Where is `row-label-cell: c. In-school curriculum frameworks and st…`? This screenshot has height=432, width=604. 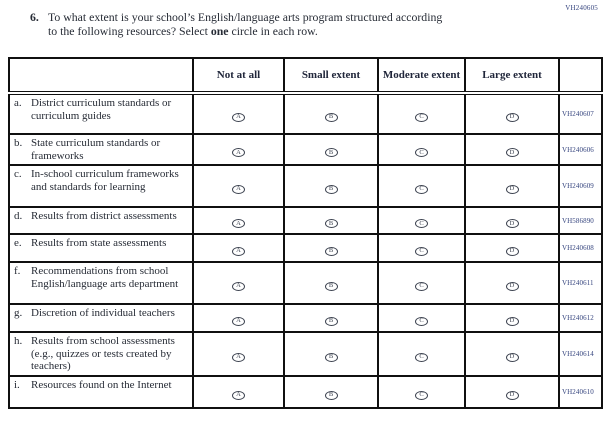
row-label-cell: c. In-school curriculum frameworks and st… is located at coordinates (101, 186).